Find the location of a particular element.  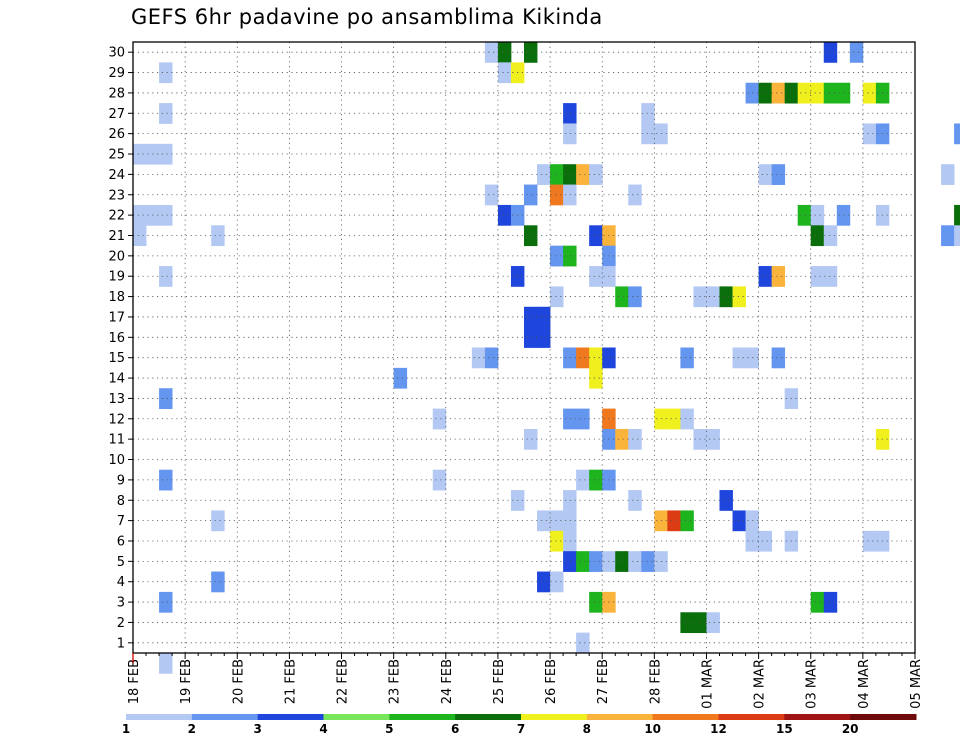

y-tick-label: 17 is located at coordinates (116, 317).